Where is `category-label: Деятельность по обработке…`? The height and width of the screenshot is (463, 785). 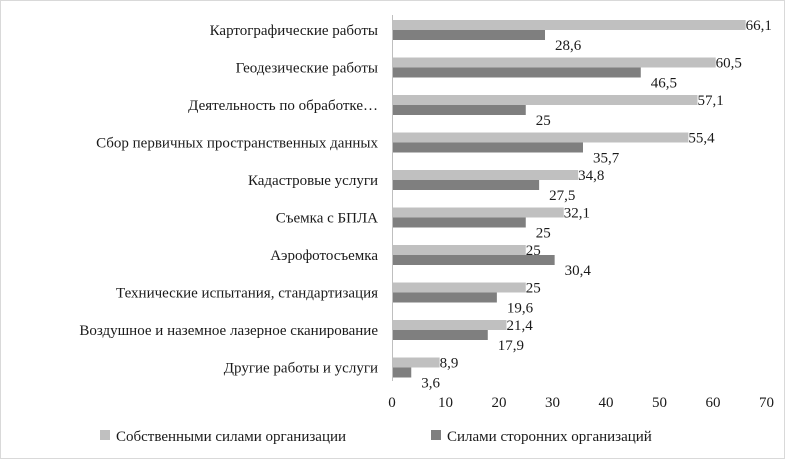 category-label: Деятельность по обработке… is located at coordinates (283, 106).